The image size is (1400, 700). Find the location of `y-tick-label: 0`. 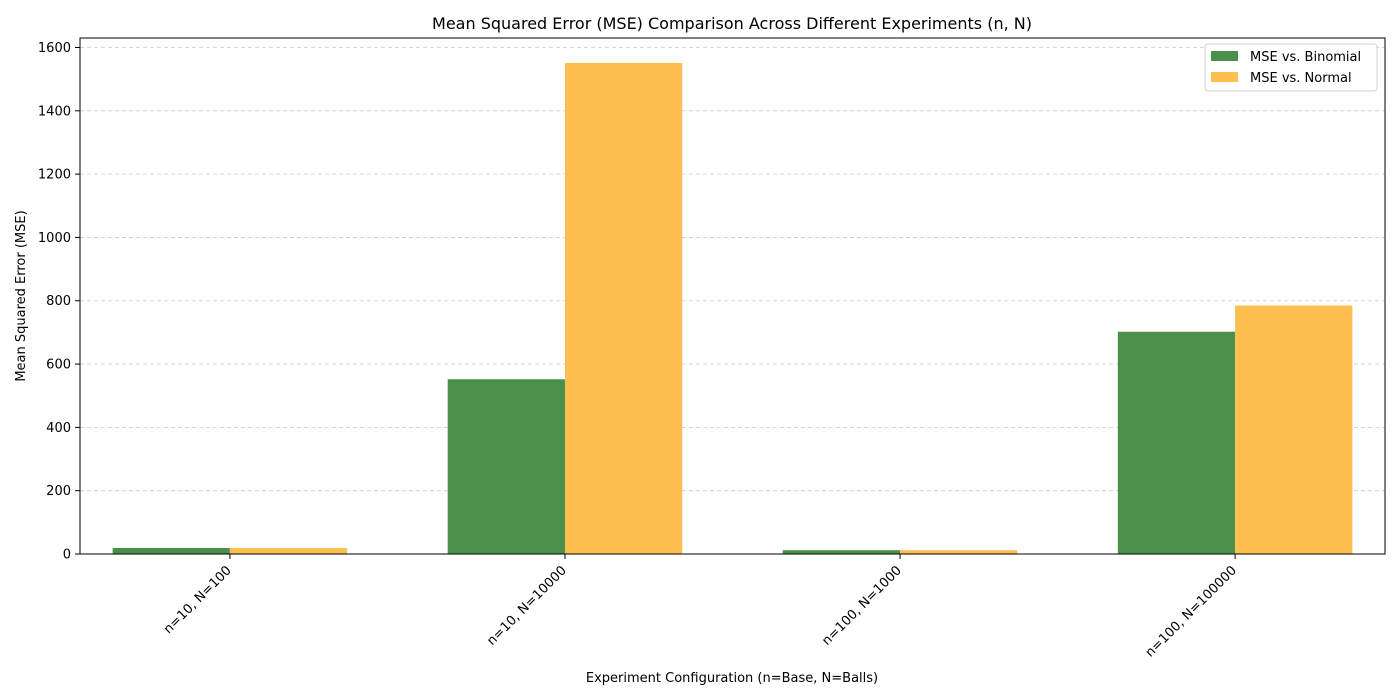

y-tick-label: 0 is located at coordinates (67, 555).